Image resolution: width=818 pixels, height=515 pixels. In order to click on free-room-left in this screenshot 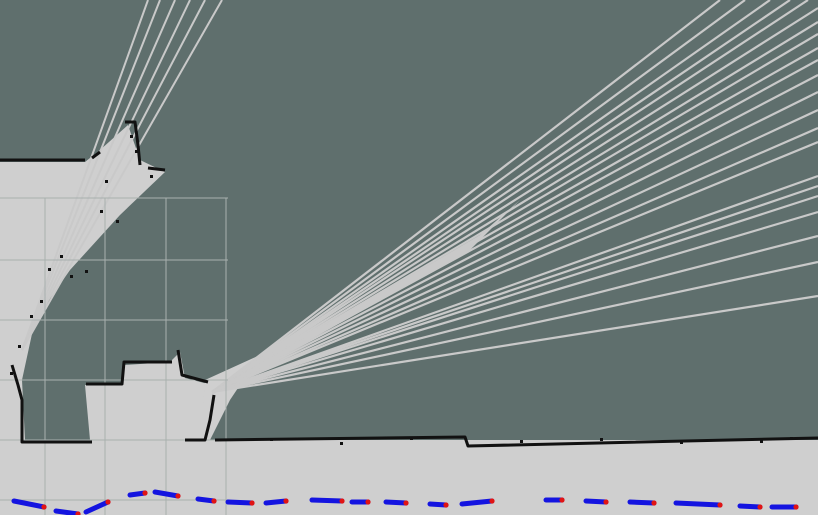, I will do `click(82, 282)`.